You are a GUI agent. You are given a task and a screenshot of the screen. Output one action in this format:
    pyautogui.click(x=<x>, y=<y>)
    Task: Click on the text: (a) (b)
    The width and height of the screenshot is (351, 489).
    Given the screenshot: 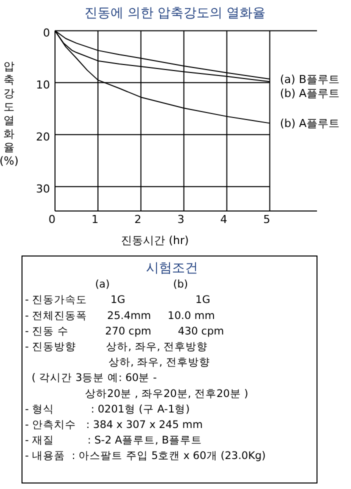 What is the action you would take?
    pyautogui.click(x=106, y=284)
    